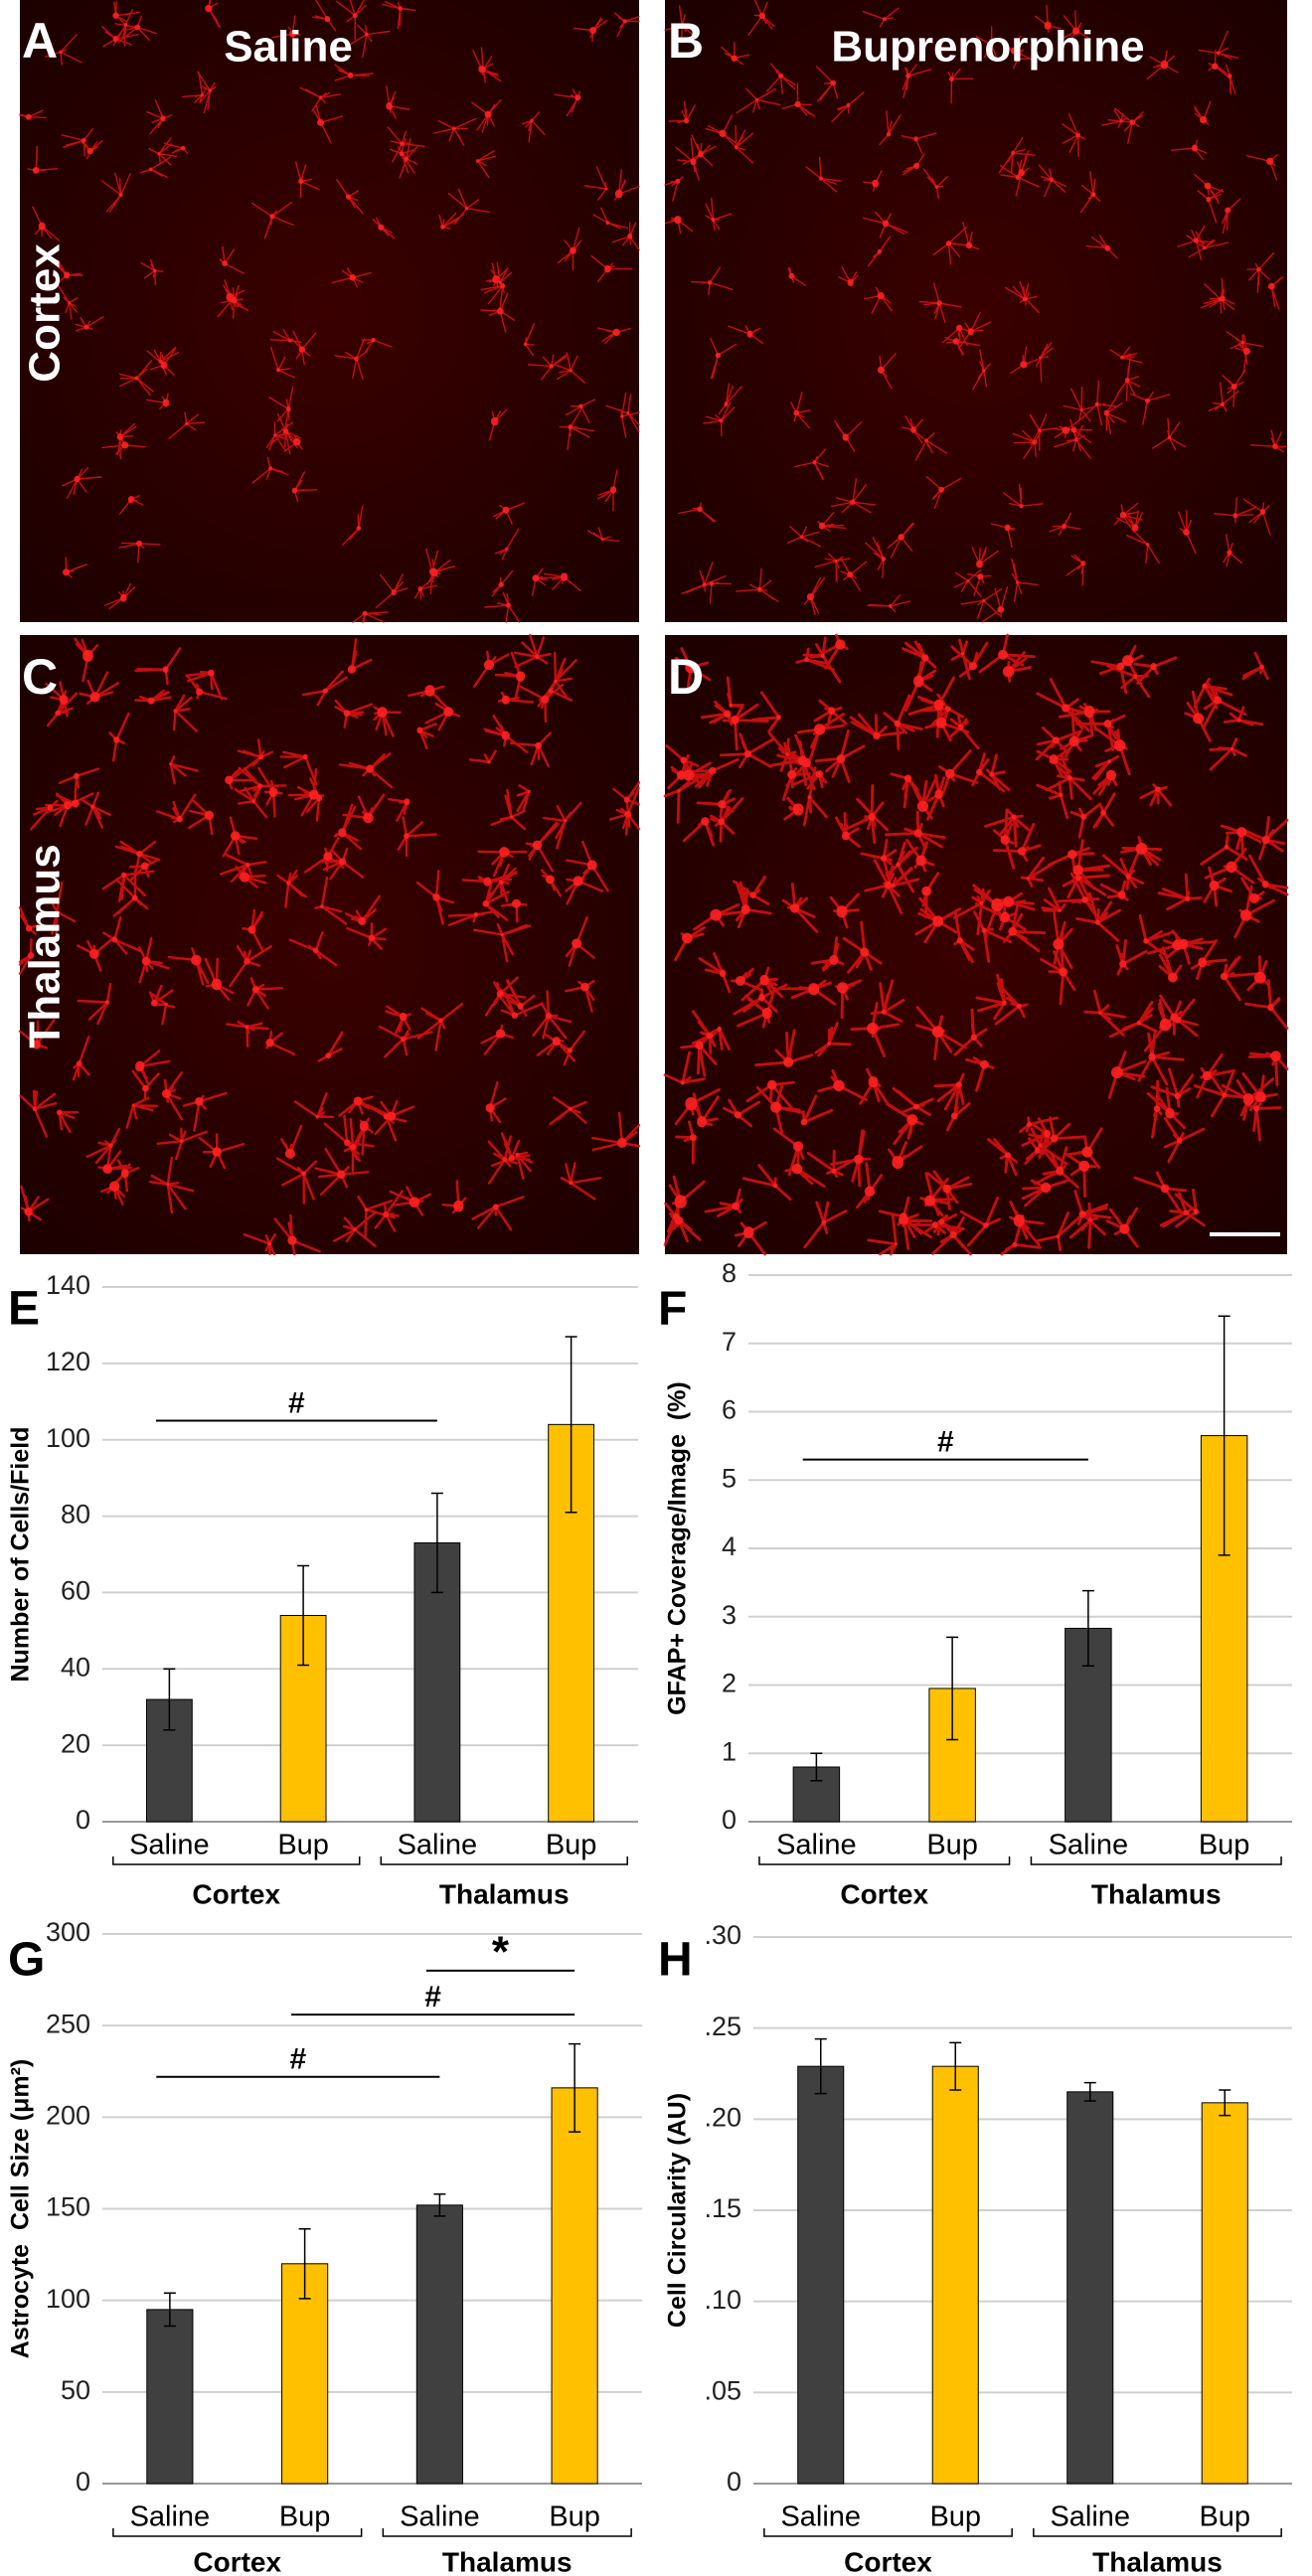 The width and height of the screenshot is (1312, 2576). Describe the element at coordinates (722, 2390) in the screenshot. I see `y-tick-label: .05` at that location.